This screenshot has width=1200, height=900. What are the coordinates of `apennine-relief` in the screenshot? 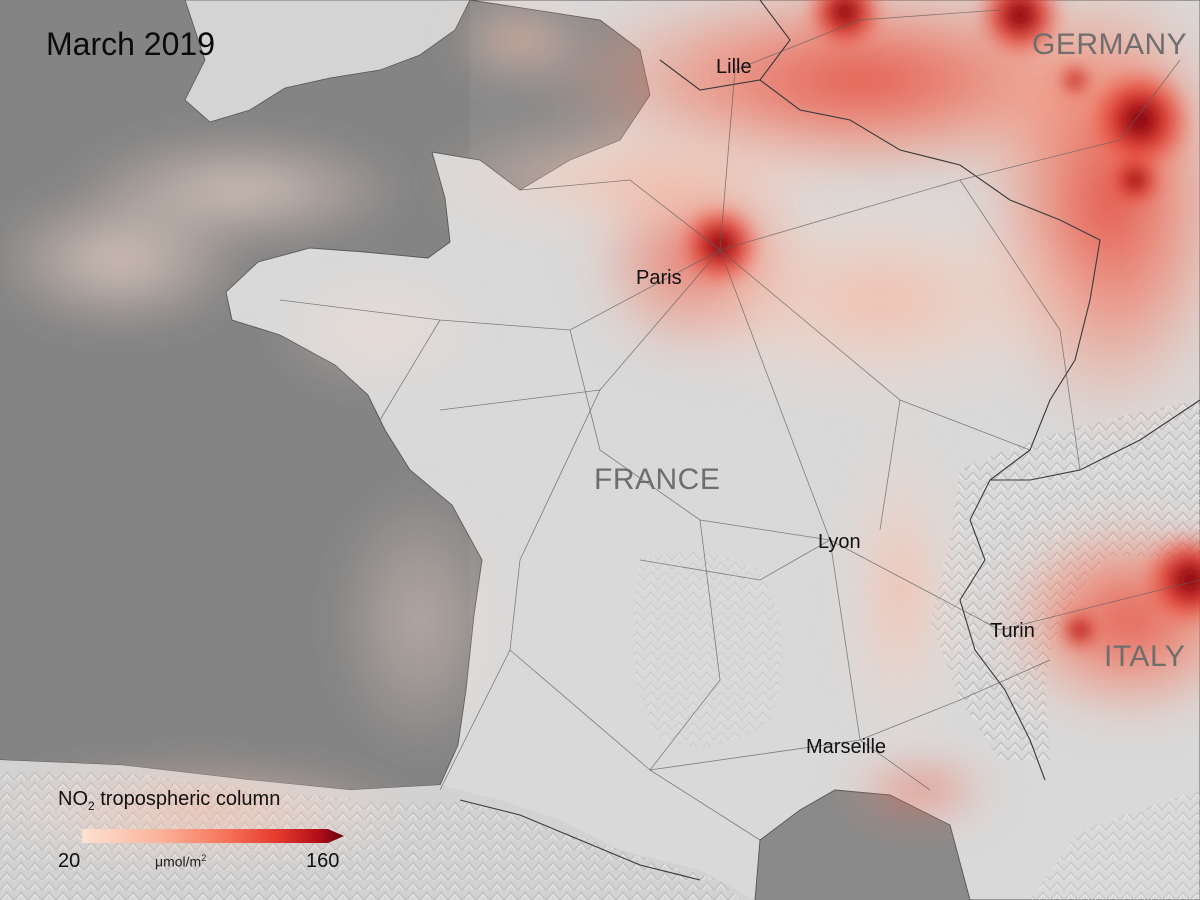 It's located at (1115, 845).